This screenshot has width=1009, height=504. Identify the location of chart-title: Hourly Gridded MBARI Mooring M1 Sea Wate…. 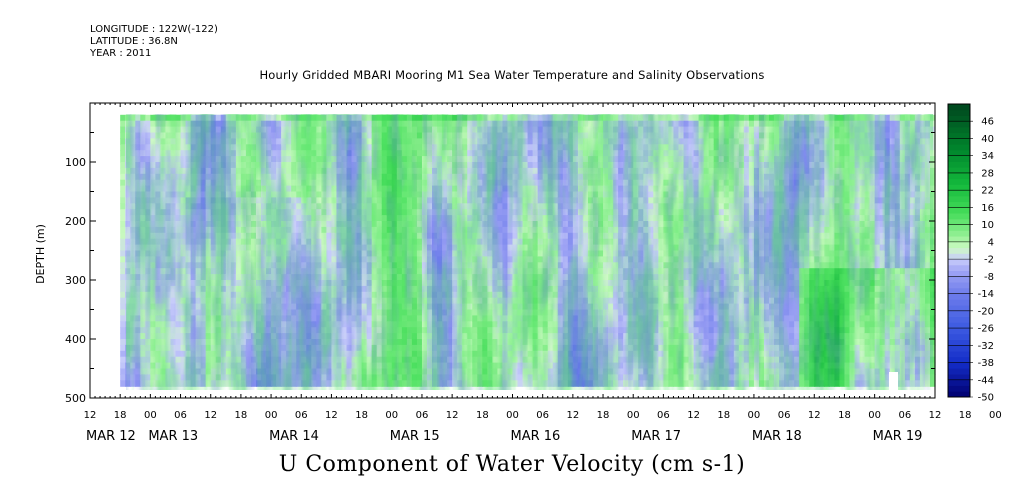
(512, 75).